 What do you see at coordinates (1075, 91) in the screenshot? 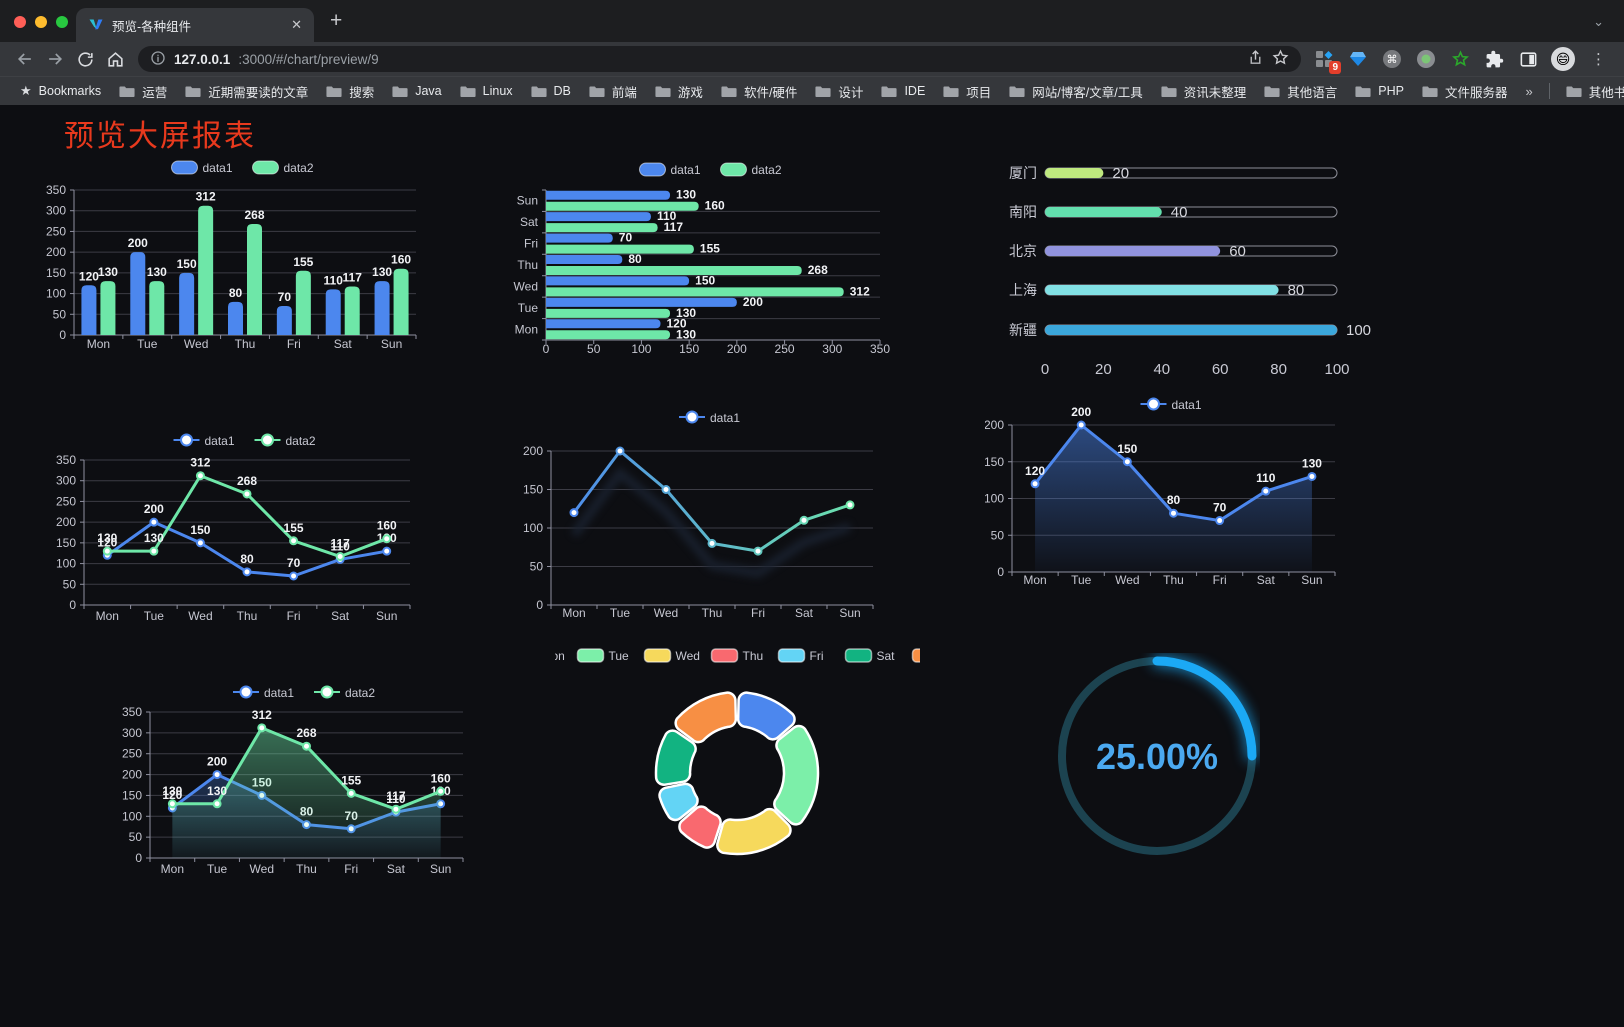
I see `bookmark-folder: 网站/博客/文章/工具` at bounding box center [1075, 91].